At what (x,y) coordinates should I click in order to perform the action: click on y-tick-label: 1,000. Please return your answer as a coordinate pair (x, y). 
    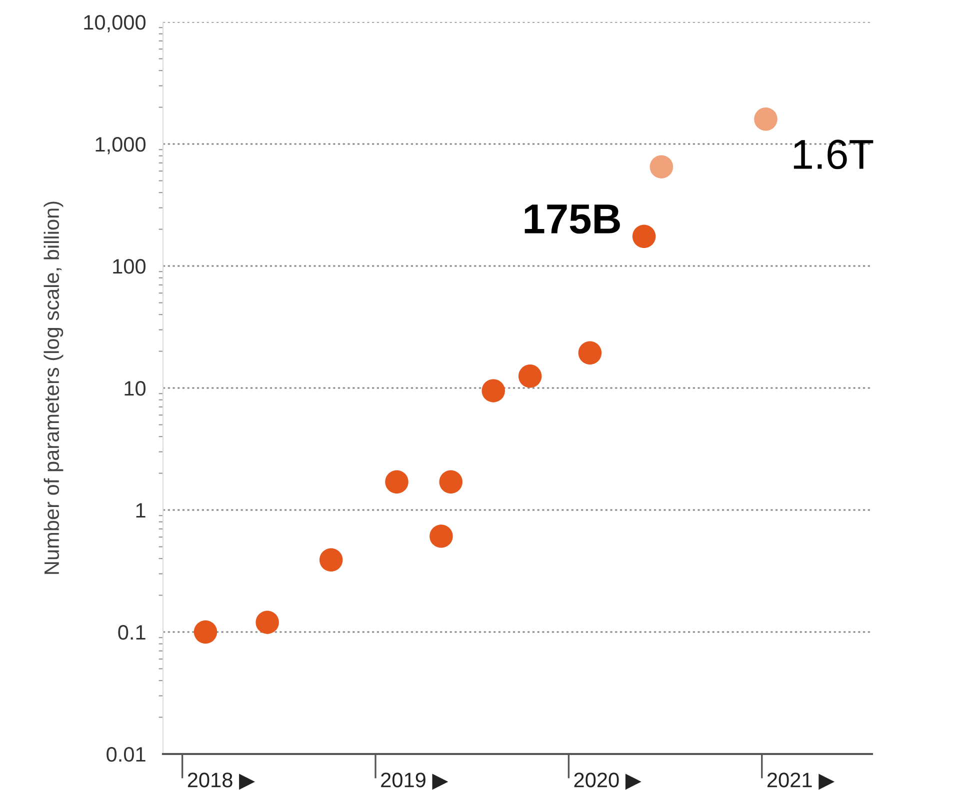
    Looking at the image, I should click on (121, 145).